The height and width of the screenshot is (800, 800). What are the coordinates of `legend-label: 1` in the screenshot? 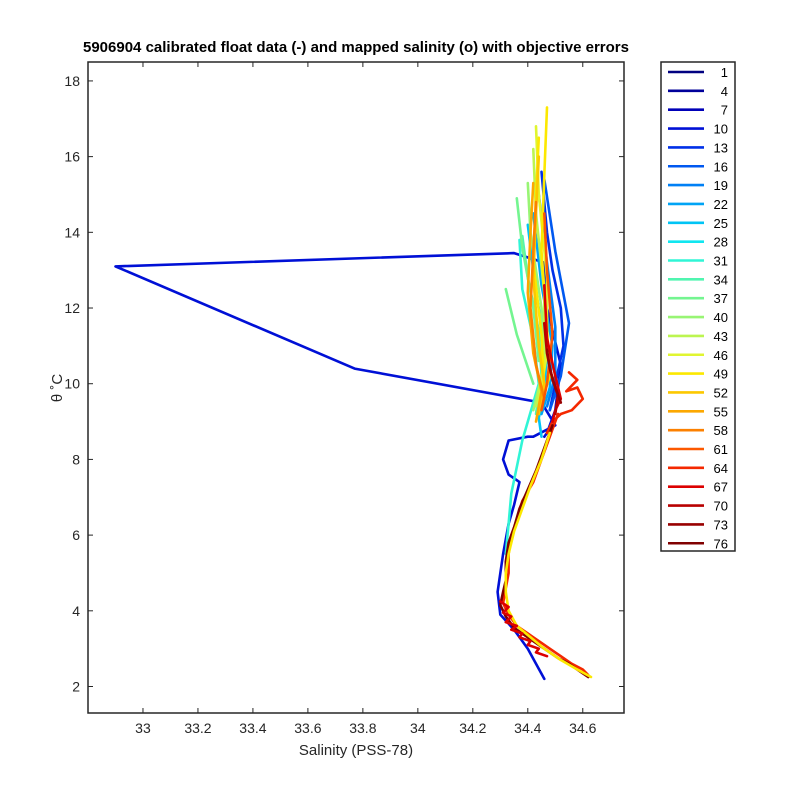 It's located at (724, 72).